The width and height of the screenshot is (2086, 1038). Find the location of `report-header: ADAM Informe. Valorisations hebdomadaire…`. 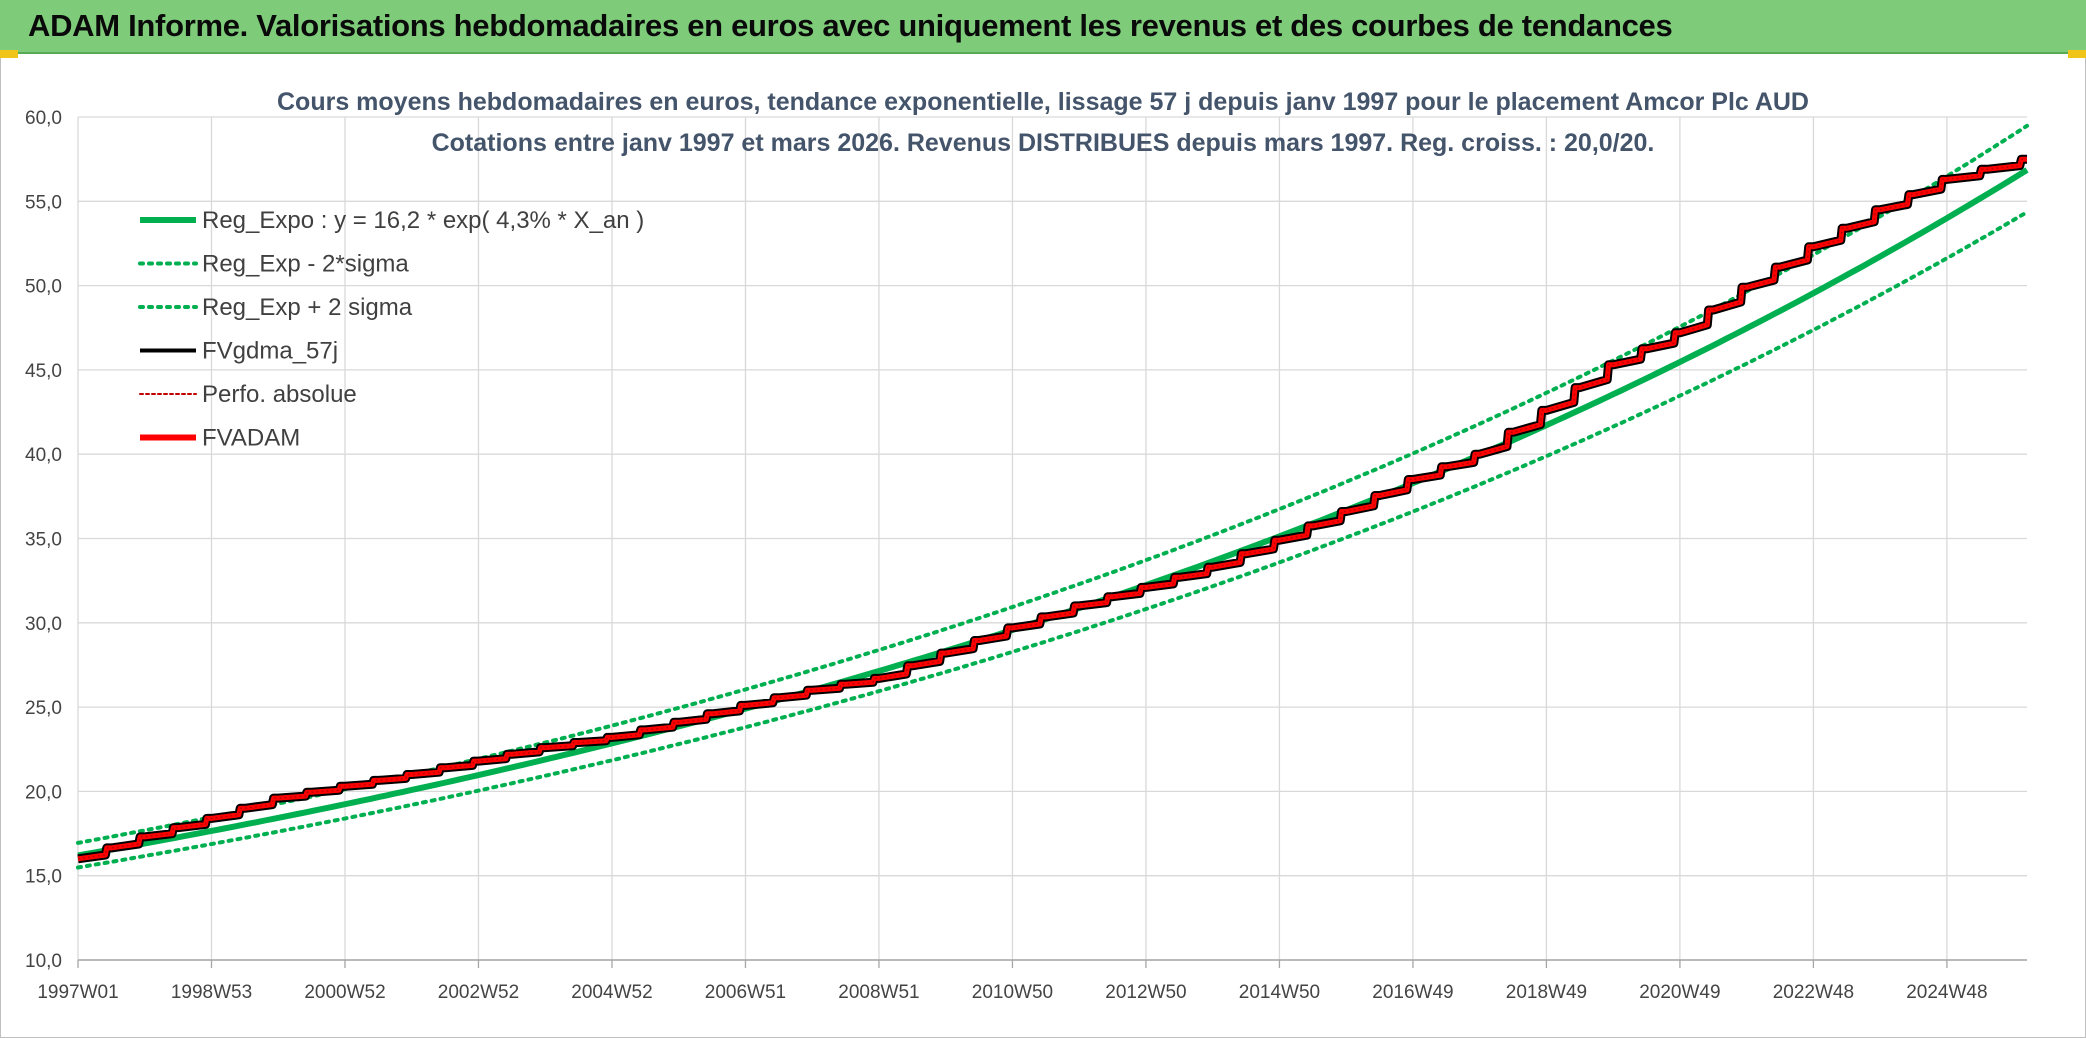

report-header: ADAM Informe. Valorisations hebdomadaire… is located at coordinates (1043, 27).